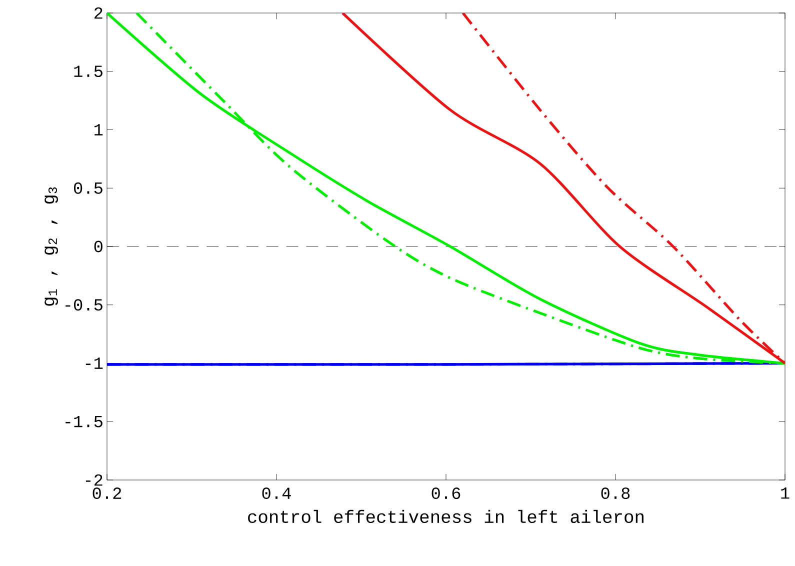 Image resolution: width=795 pixels, height=566 pixels. What do you see at coordinates (94, 363) in the screenshot?
I see `y-tick-label: -1` at bounding box center [94, 363].